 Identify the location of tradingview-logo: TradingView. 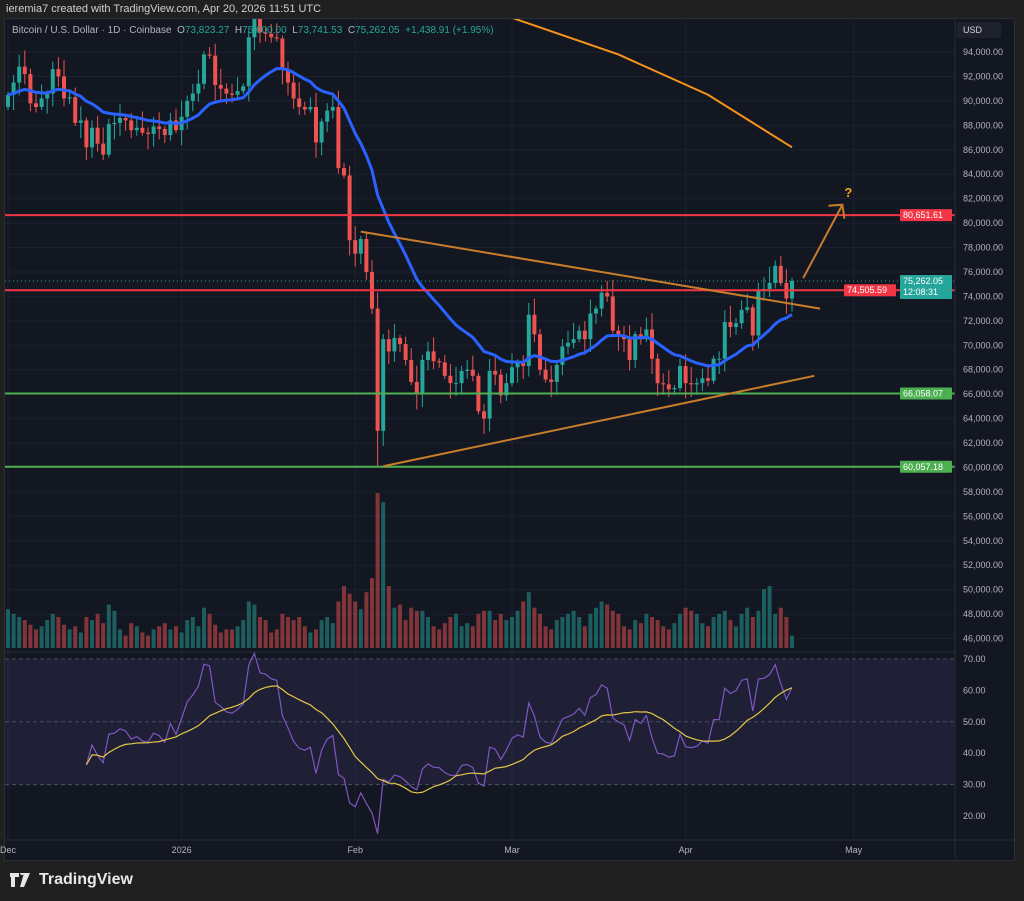
(71, 880).